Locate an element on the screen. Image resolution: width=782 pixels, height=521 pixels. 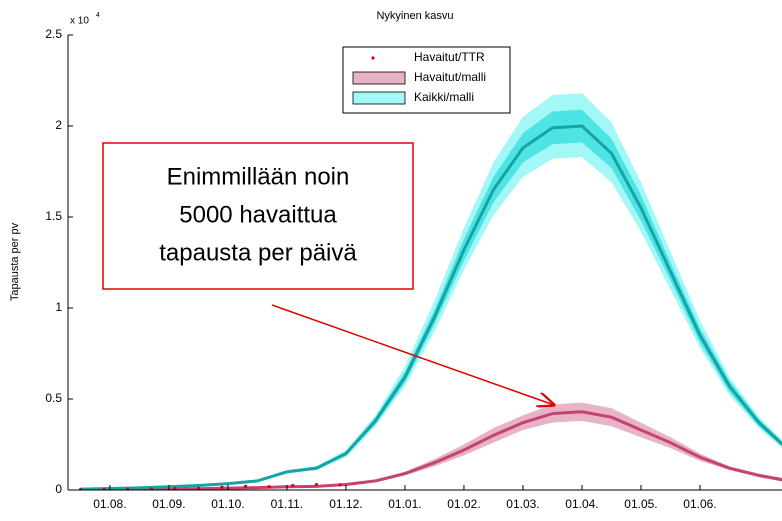
x-tick-label: 01.01. is located at coordinates (404, 504).